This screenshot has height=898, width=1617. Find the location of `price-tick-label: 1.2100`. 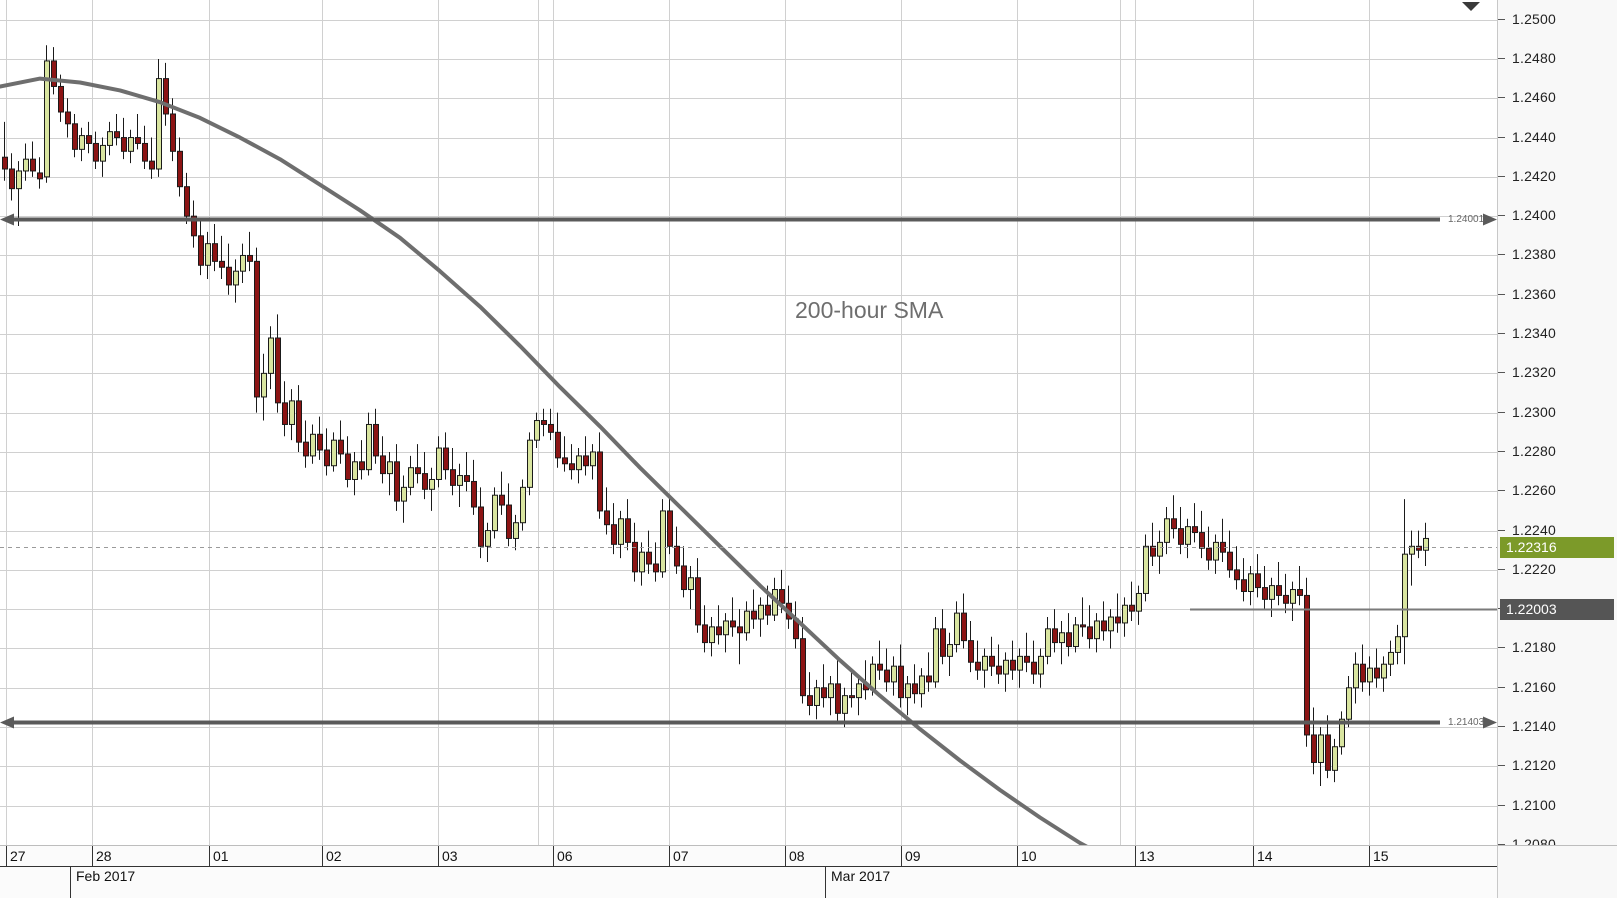

price-tick-label: 1.2100 is located at coordinates (1534, 805).